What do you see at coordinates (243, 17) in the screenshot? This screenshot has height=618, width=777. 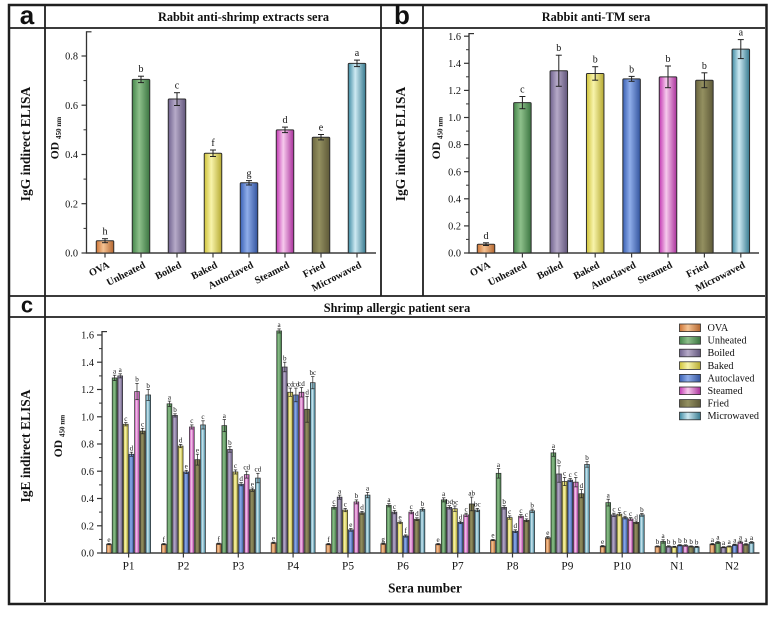 I see `svg-text:Rabbit anti-shrimp extracts se: Rabbit anti-shrimp extracts sera` at bounding box center [243, 17].